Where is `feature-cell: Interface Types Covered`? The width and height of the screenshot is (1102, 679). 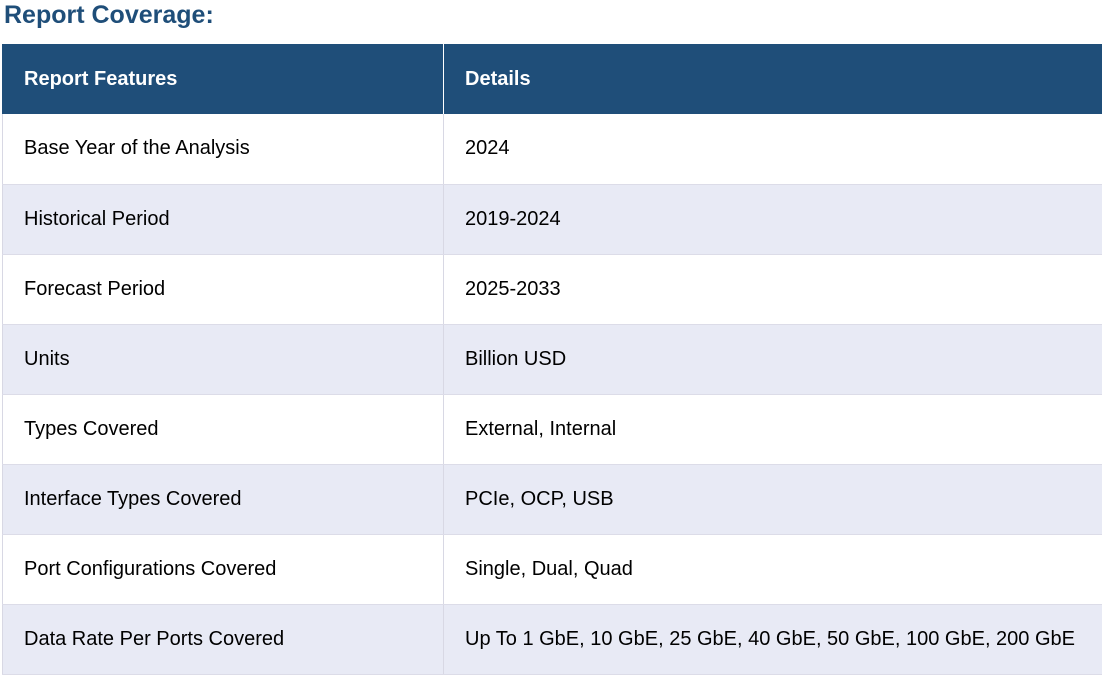
feature-cell: Interface Types Covered is located at coordinates (223, 499).